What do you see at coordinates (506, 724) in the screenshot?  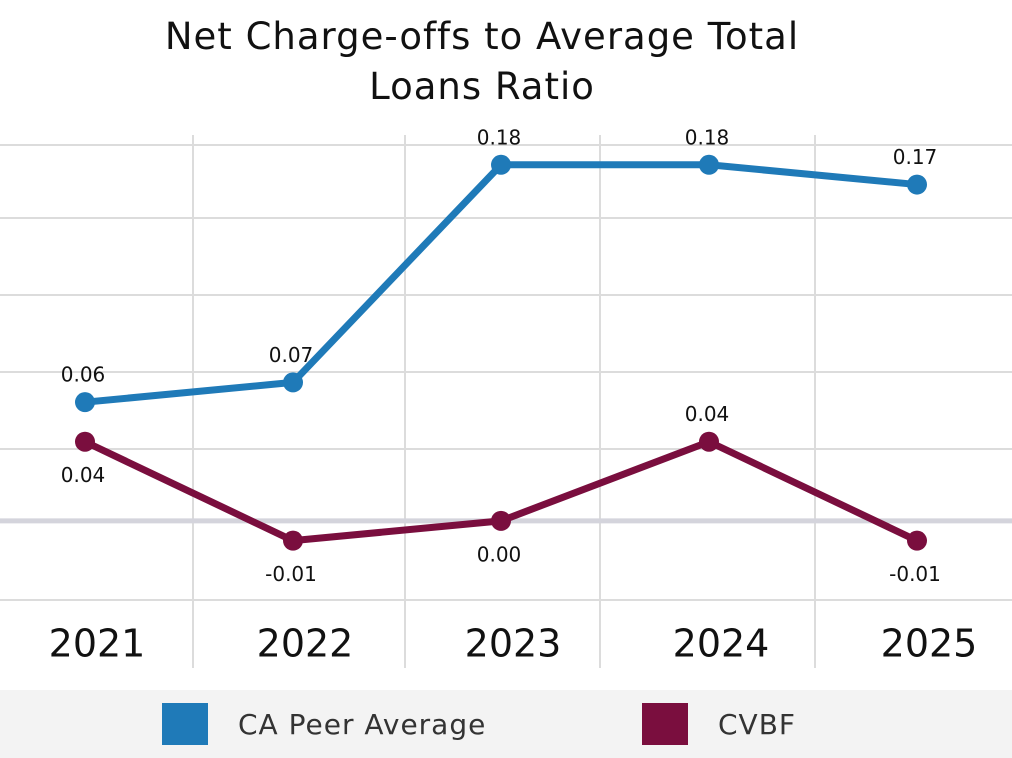 I see `legend-background` at bounding box center [506, 724].